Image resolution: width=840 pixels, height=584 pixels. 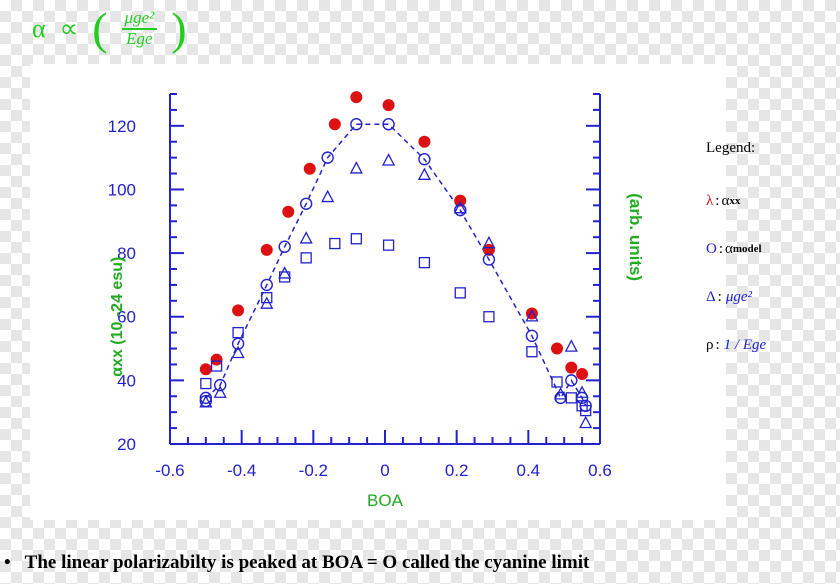 What do you see at coordinates (384, 470) in the screenshot?
I see `x-tick-label: 0` at bounding box center [384, 470].